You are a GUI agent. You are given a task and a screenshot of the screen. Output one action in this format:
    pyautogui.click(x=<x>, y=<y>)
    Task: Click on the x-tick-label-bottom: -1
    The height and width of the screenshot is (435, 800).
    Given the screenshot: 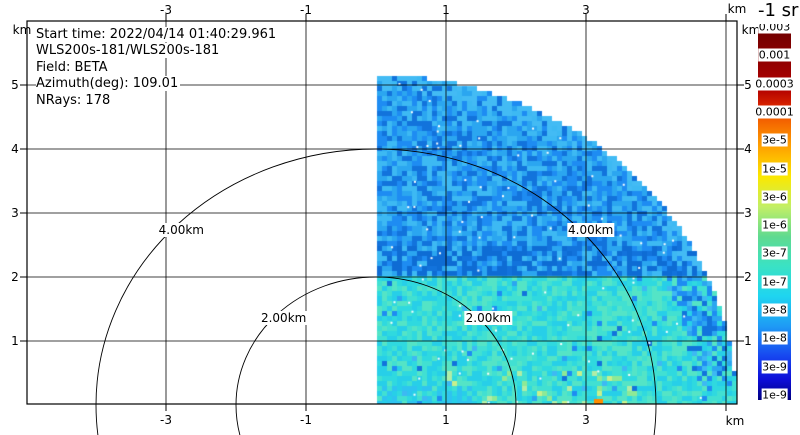 What is the action you would take?
    pyautogui.click(x=306, y=420)
    